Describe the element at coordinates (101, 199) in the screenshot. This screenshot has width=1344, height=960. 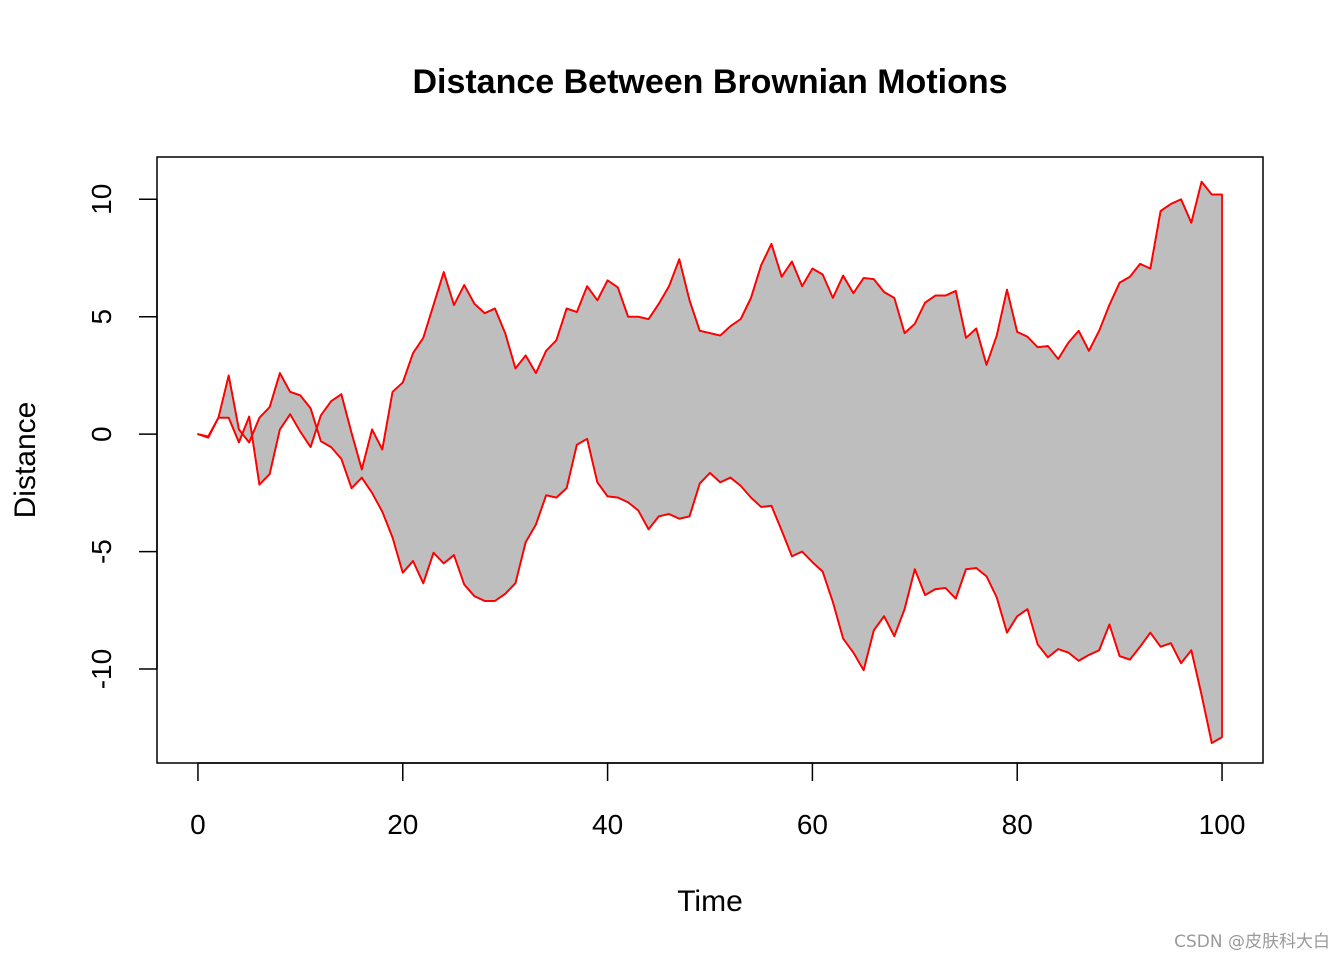
I see `y-tick-label: 10` at that location.